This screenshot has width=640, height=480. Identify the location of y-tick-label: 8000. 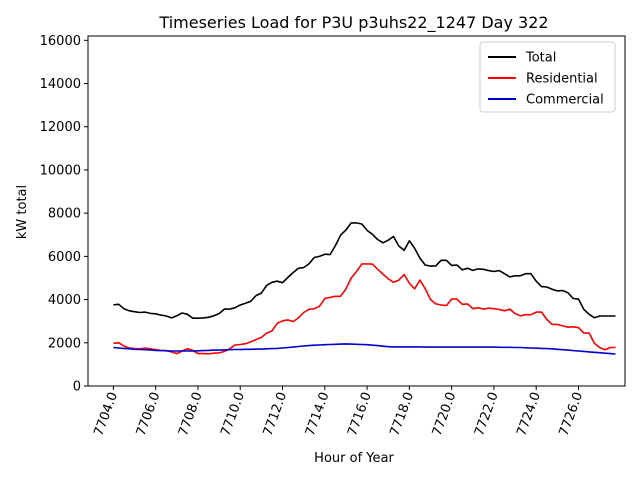
(64, 214).